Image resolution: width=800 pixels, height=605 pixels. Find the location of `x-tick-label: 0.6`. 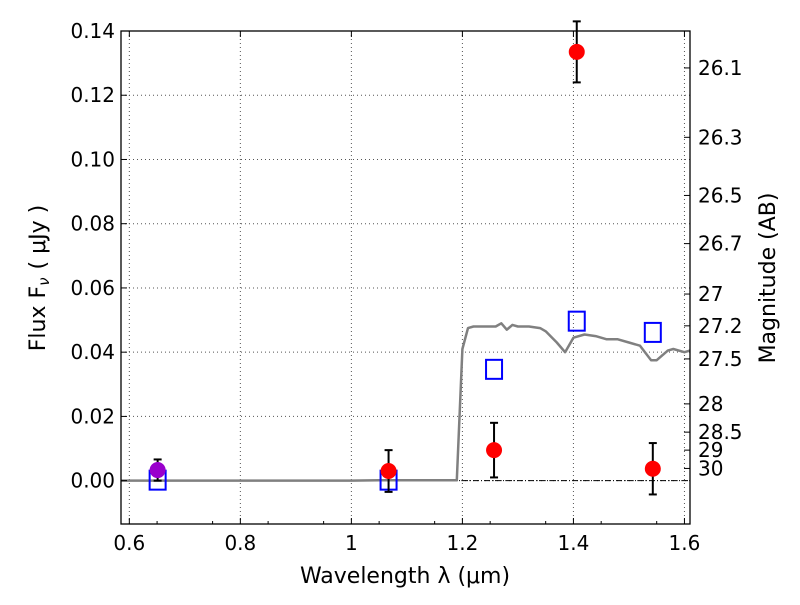

x-tick-label: 0.6 is located at coordinates (129, 543).